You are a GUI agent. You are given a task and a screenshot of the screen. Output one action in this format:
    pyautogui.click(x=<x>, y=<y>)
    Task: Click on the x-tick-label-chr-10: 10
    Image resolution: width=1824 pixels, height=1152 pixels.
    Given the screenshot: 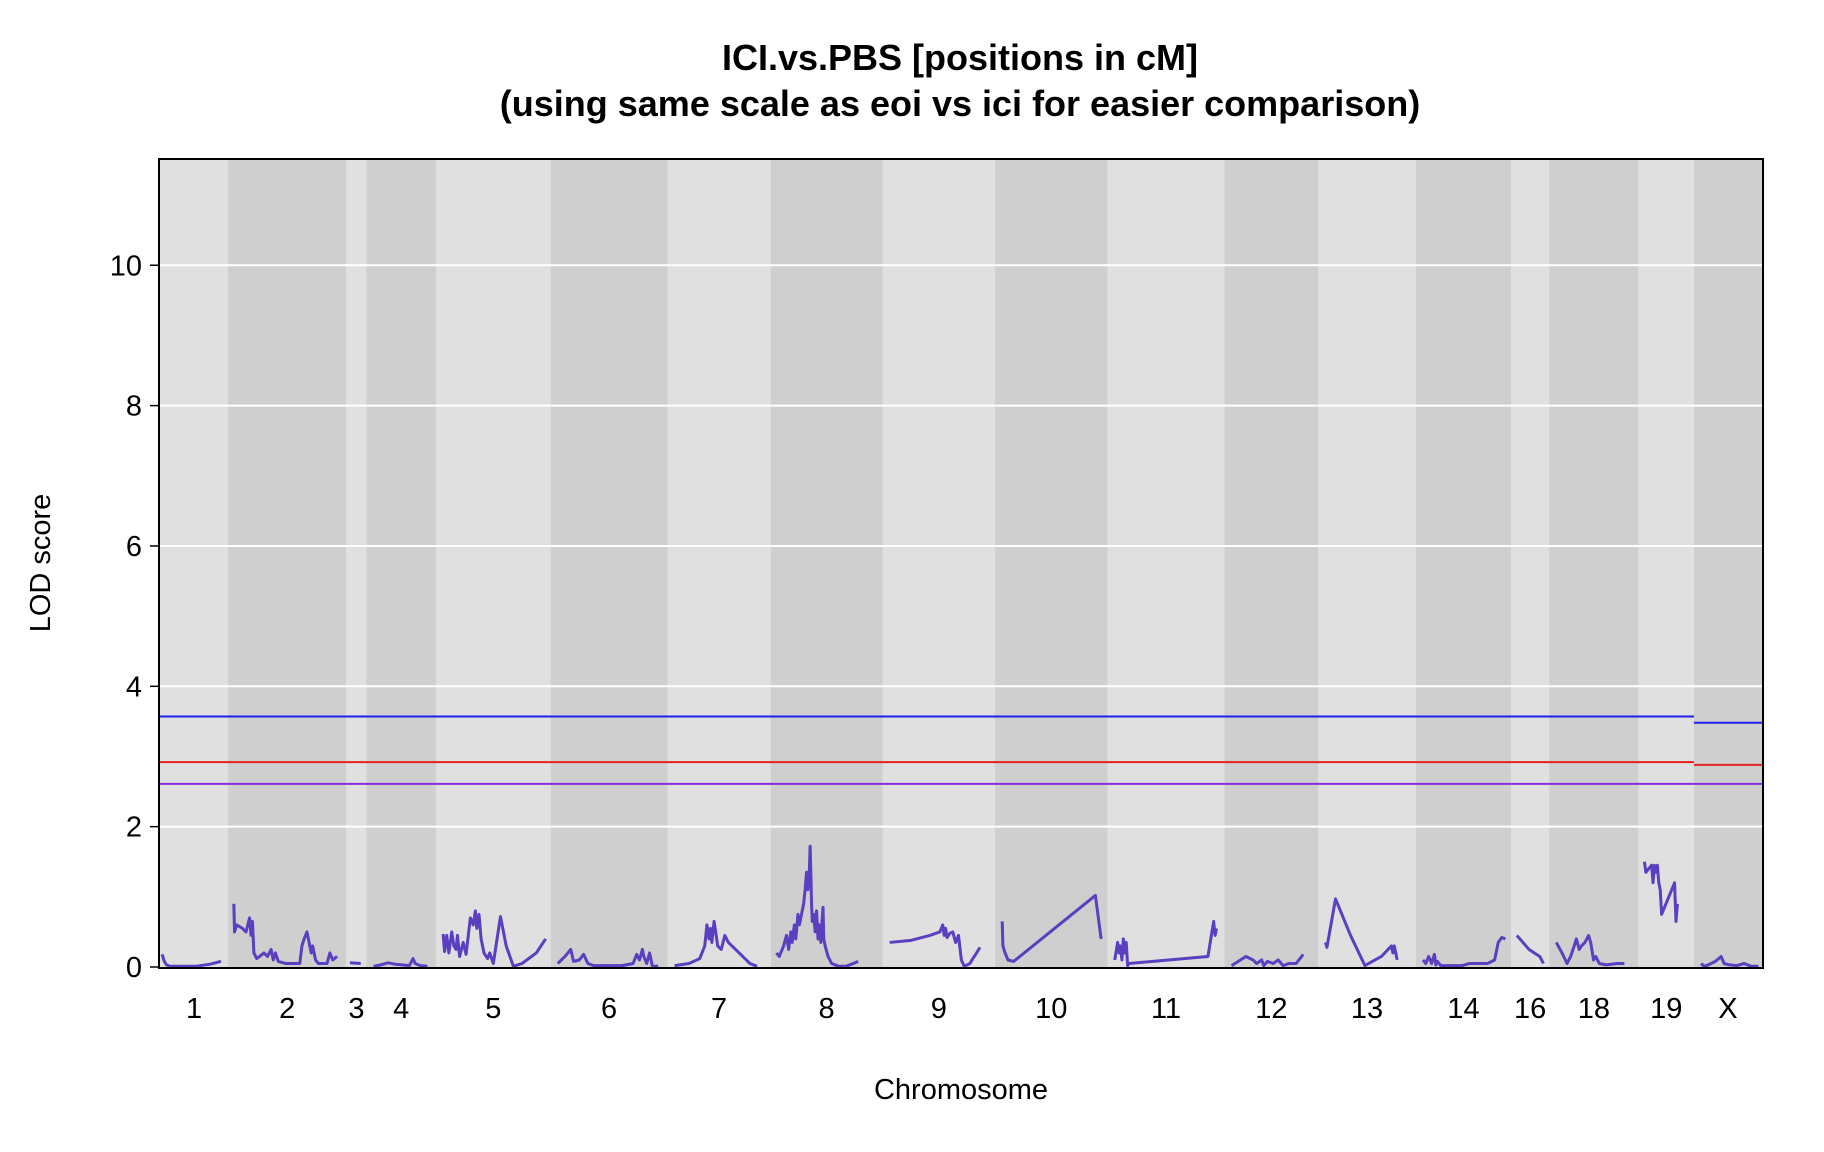 What is the action you would take?
    pyautogui.click(x=1051, y=1009)
    